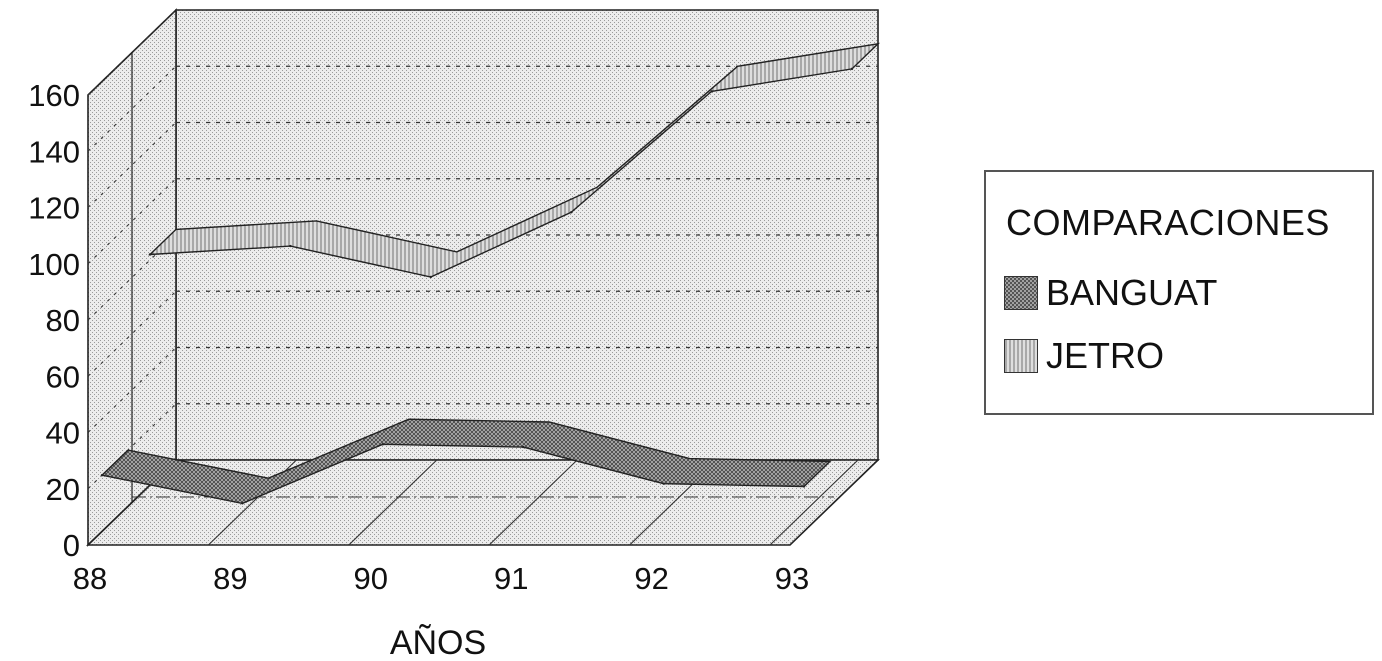  I want to click on y-tick-label: 60, so click(63, 376).